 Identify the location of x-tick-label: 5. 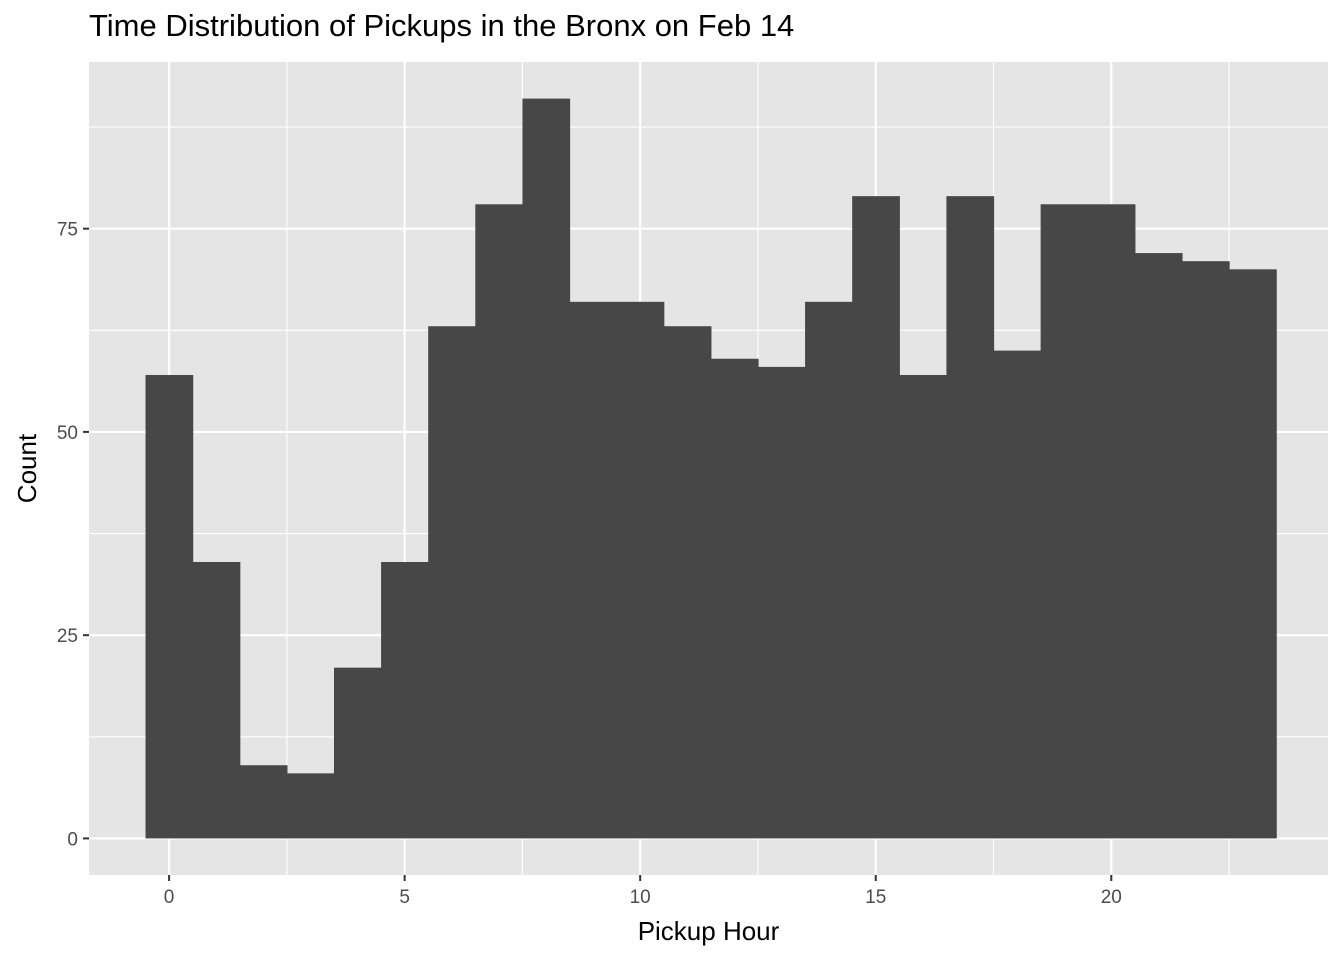
(404, 897).